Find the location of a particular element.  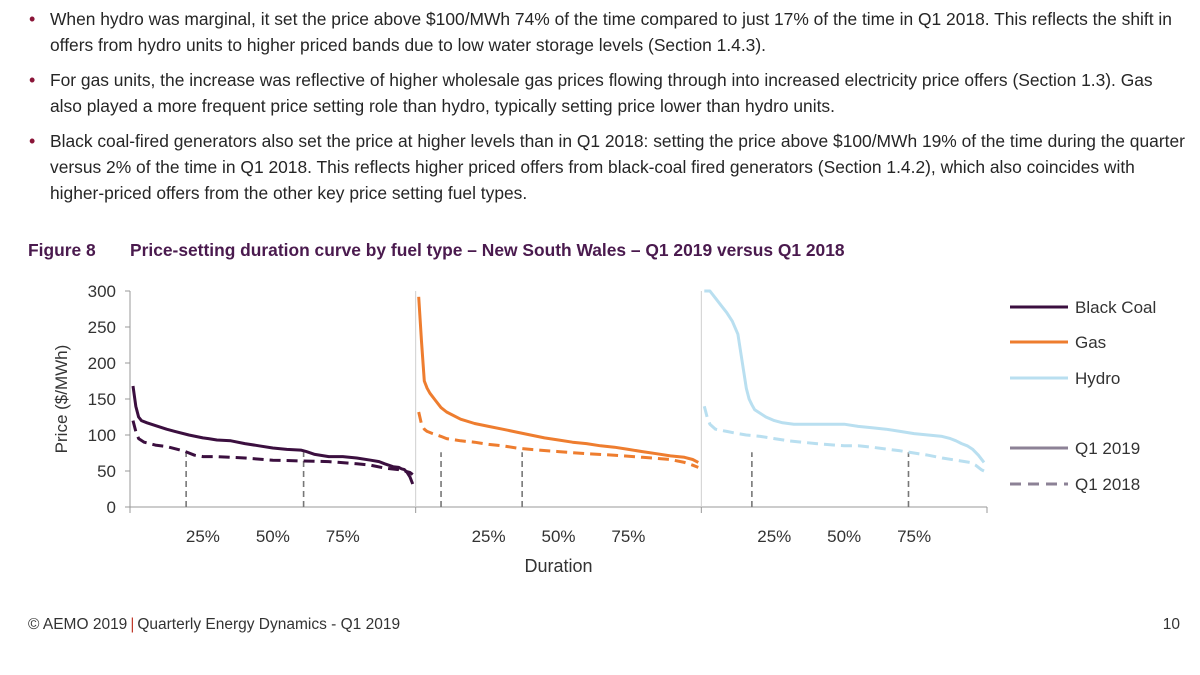

legend-label: Black Coal is located at coordinates (1115, 307).